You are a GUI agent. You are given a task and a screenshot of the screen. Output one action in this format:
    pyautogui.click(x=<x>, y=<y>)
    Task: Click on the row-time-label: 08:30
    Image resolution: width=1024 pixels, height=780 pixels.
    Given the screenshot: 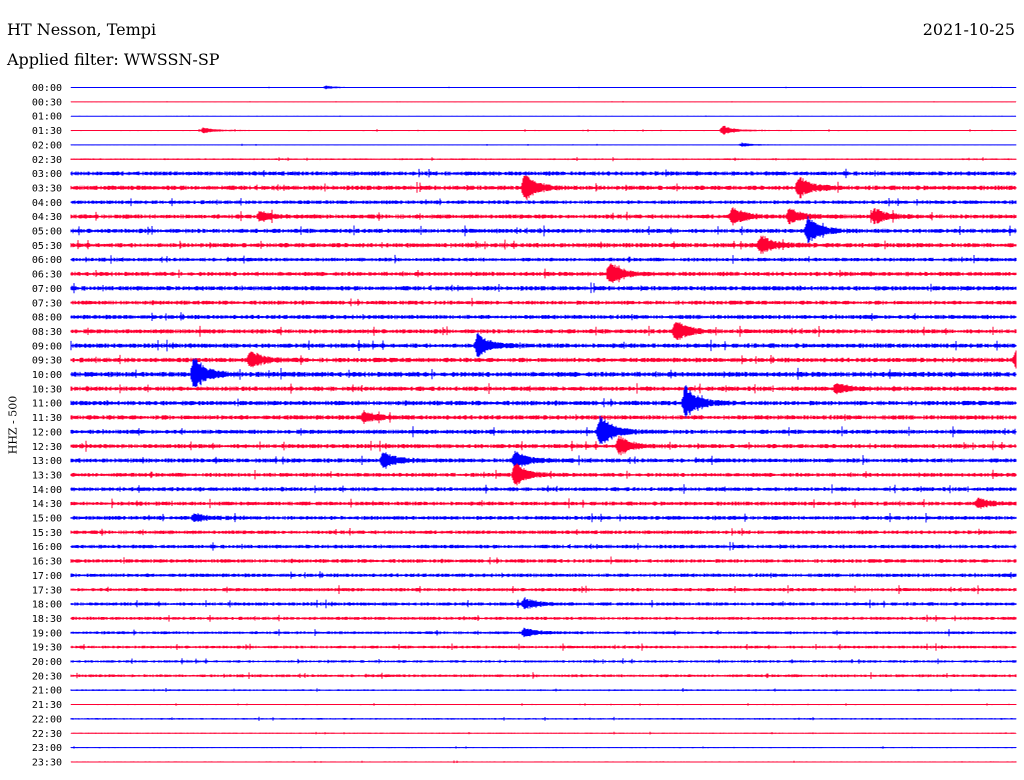 What is the action you would take?
    pyautogui.click(x=47, y=332)
    